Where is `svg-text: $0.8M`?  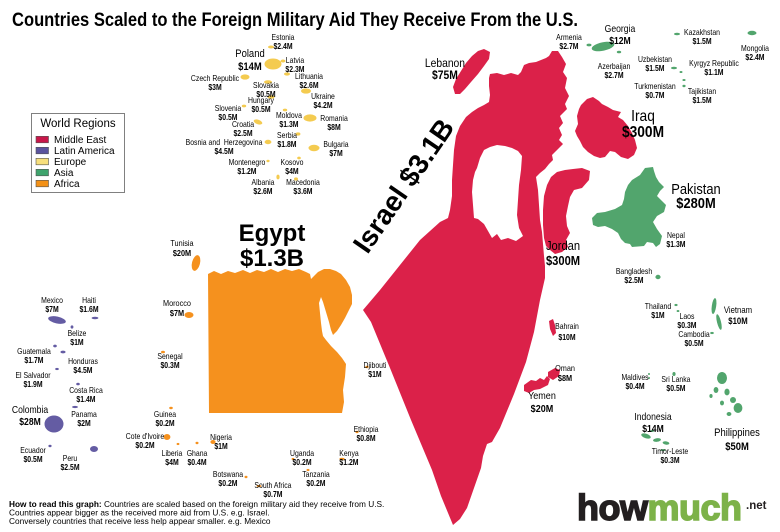 svg-text: $0.8M is located at coordinates (365, 438).